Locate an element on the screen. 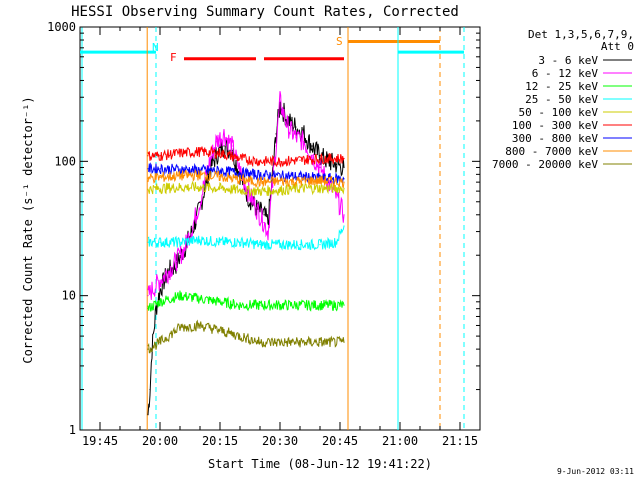 The image size is (640, 480). y-axis-title: Corrected Count Rate (s⁻¹ detector⁻¹) is located at coordinates (28, 229).